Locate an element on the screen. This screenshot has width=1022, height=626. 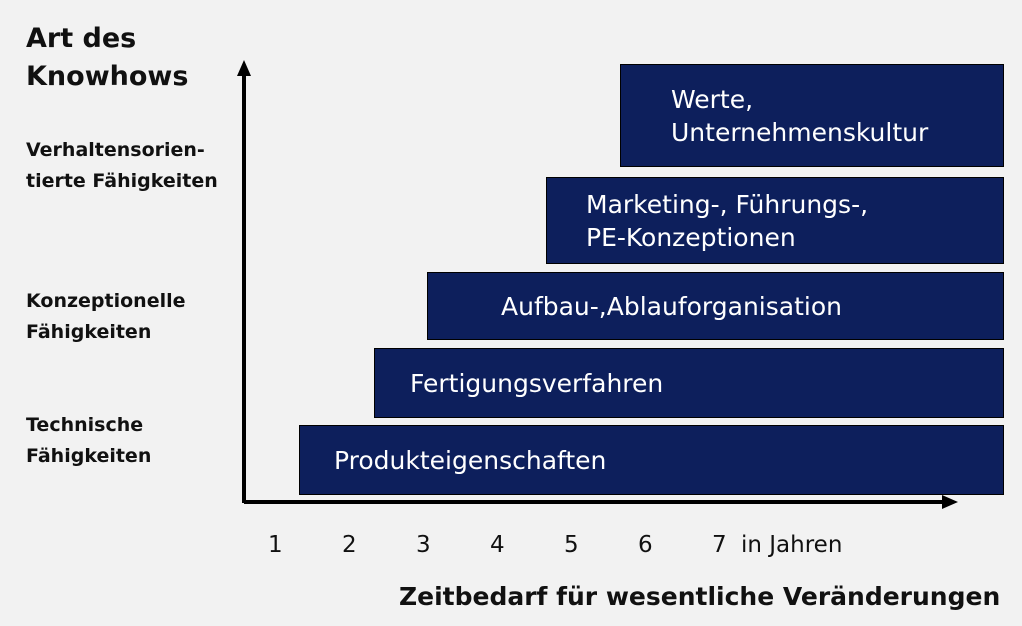
bar-fertigungsverfahren: Fertigungsverfahren is located at coordinates (689, 383).